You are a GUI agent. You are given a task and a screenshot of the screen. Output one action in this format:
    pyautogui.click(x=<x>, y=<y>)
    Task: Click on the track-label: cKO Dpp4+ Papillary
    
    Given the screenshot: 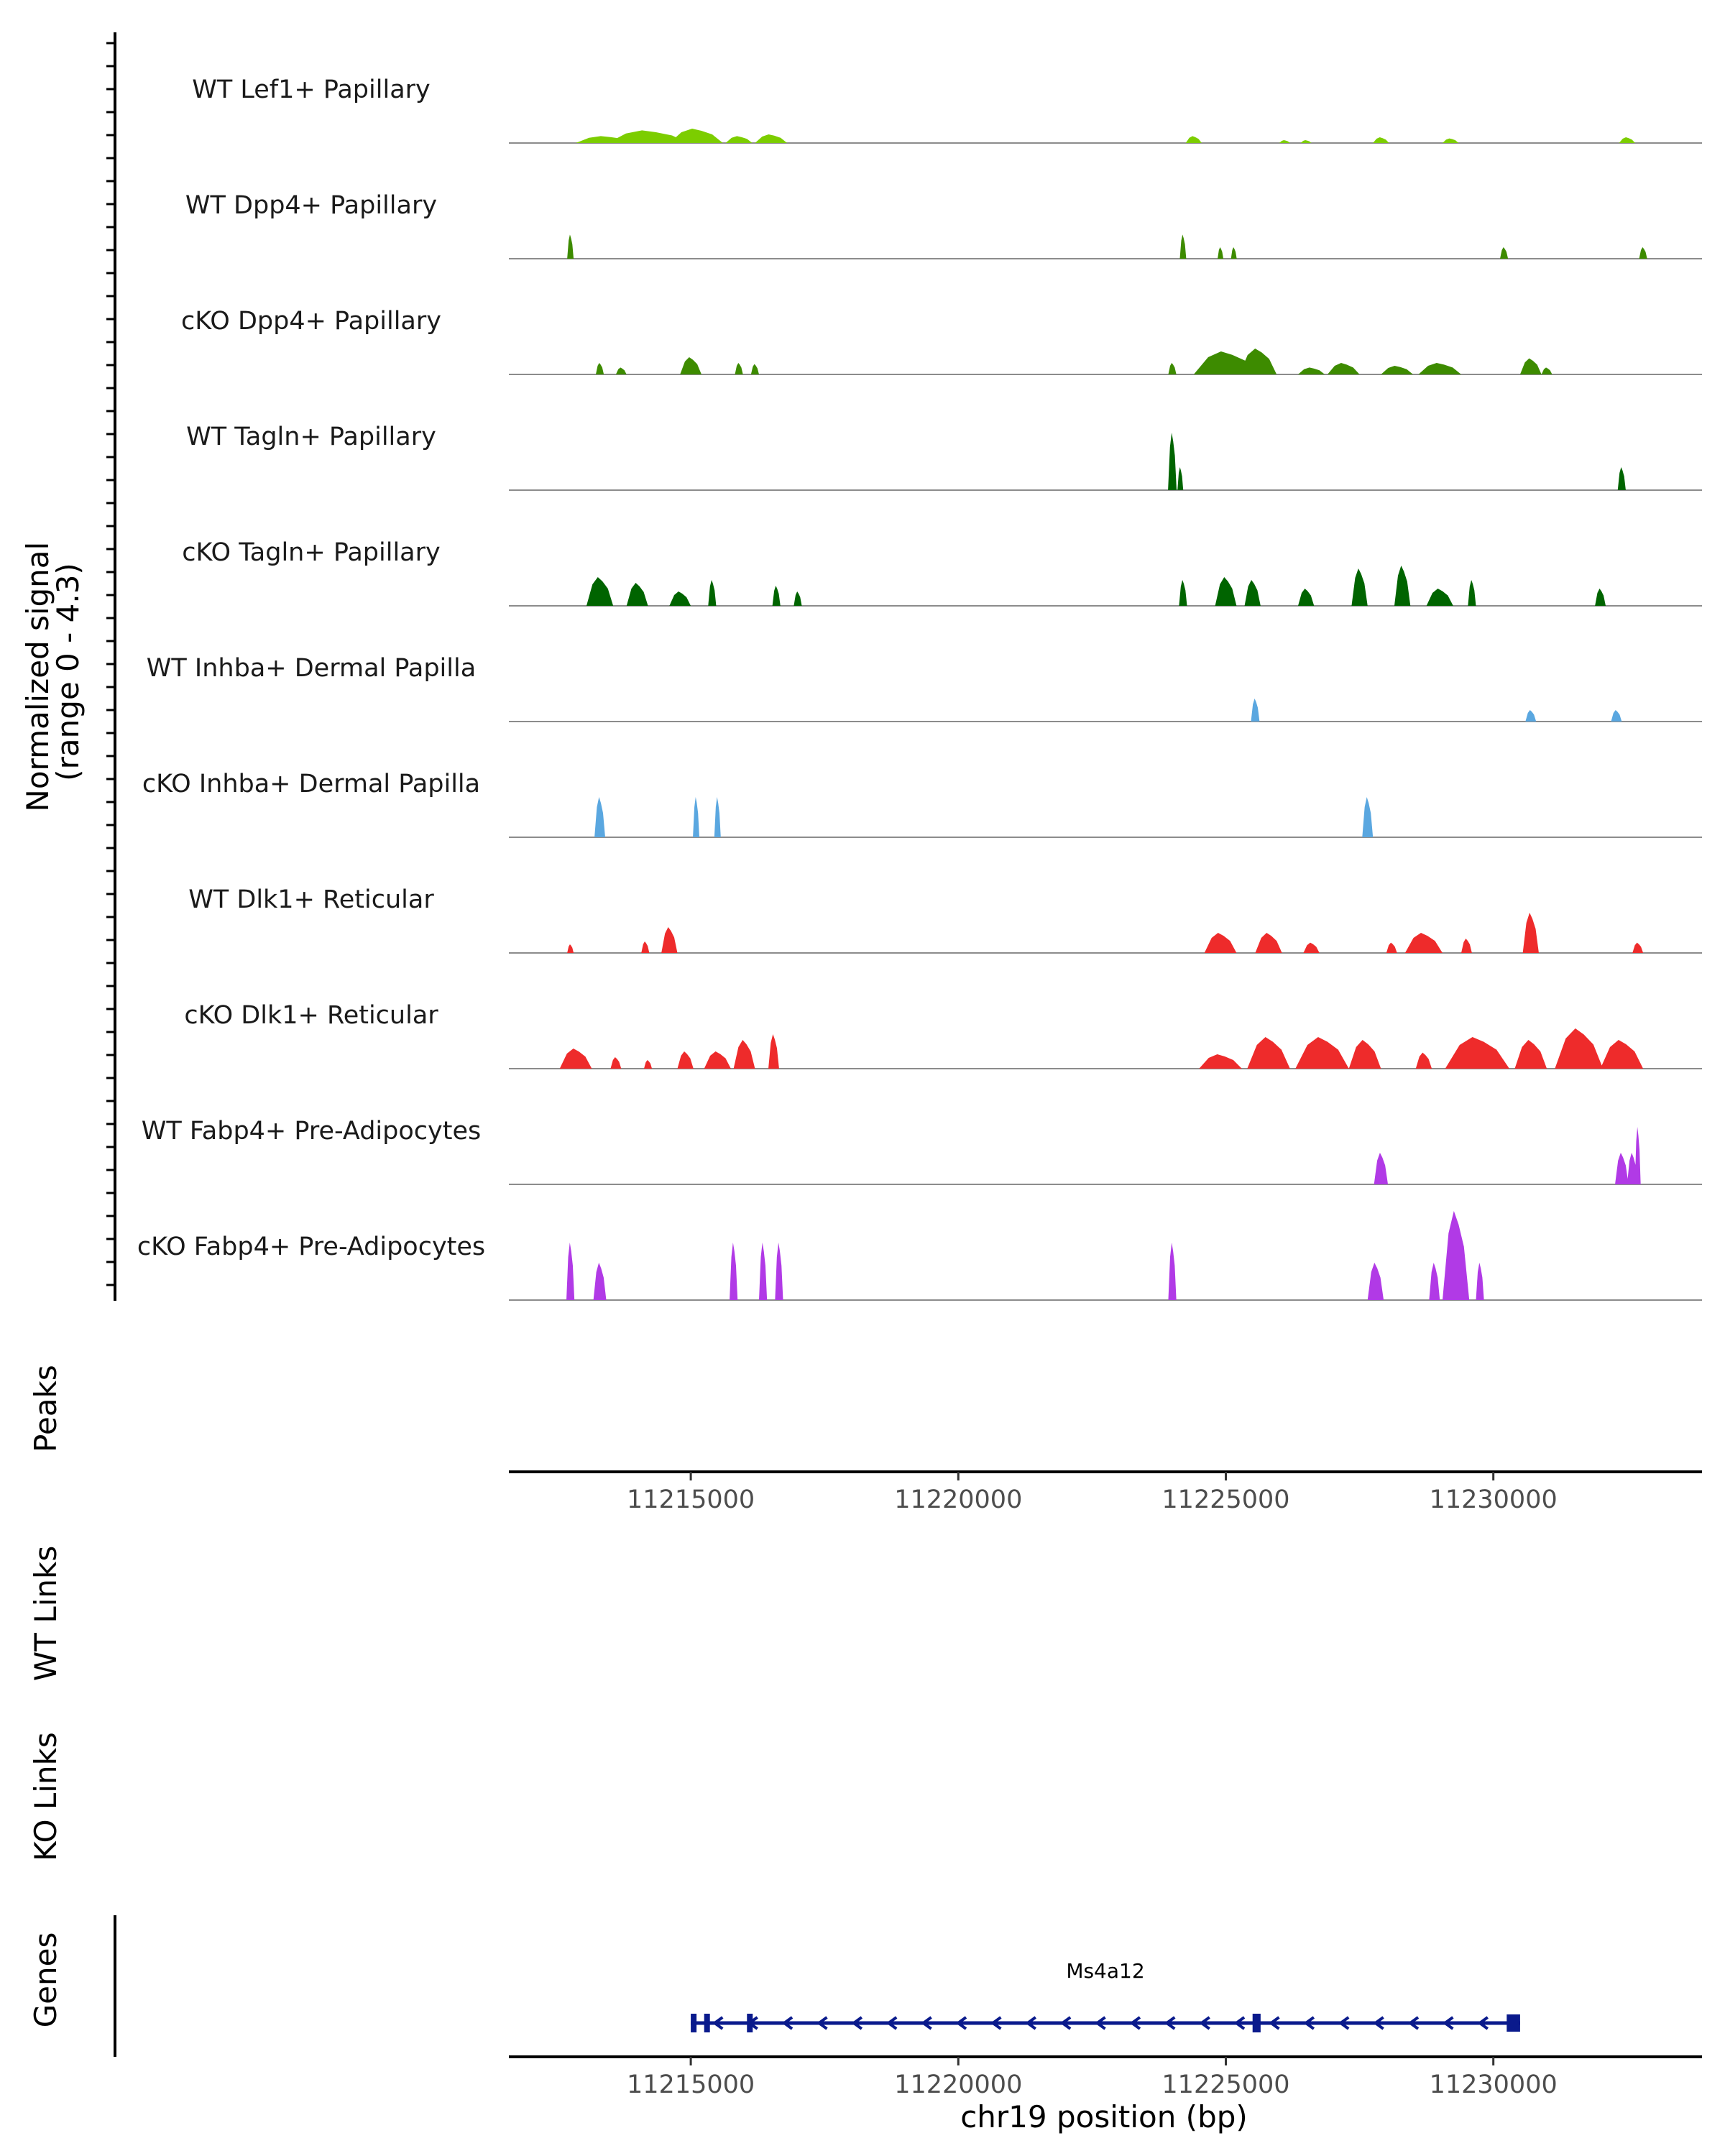 What is the action you would take?
    pyautogui.click(x=311, y=321)
    